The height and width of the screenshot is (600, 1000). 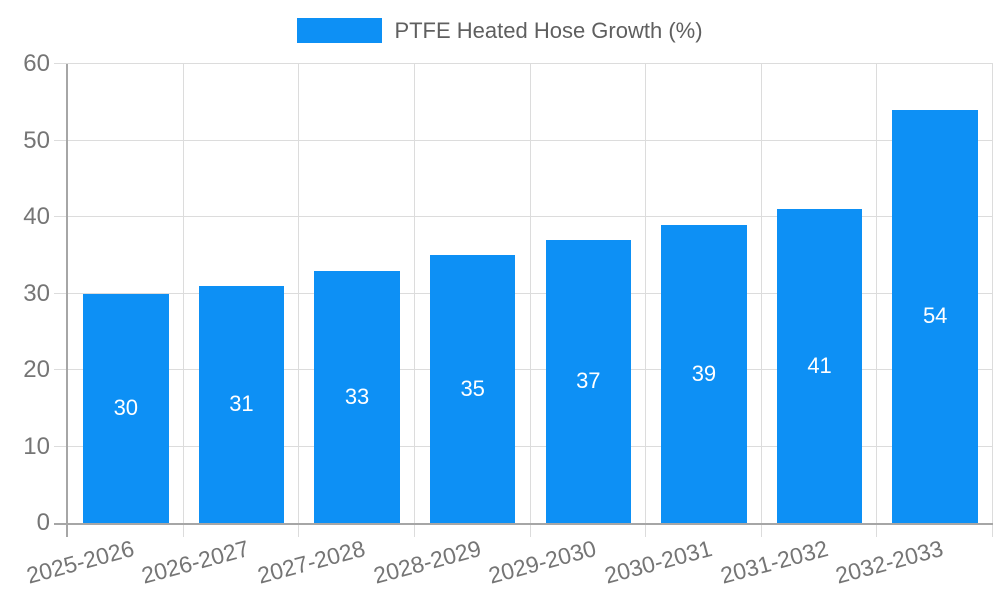 I want to click on y-tick-label: 40, so click(x=36, y=216).